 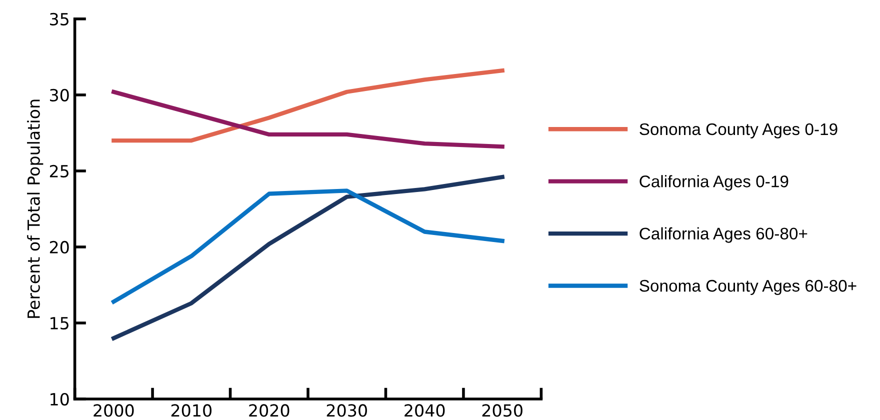 What do you see at coordinates (191, 410) in the screenshot?
I see `x-tick-label: 2010` at bounding box center [191, 410].